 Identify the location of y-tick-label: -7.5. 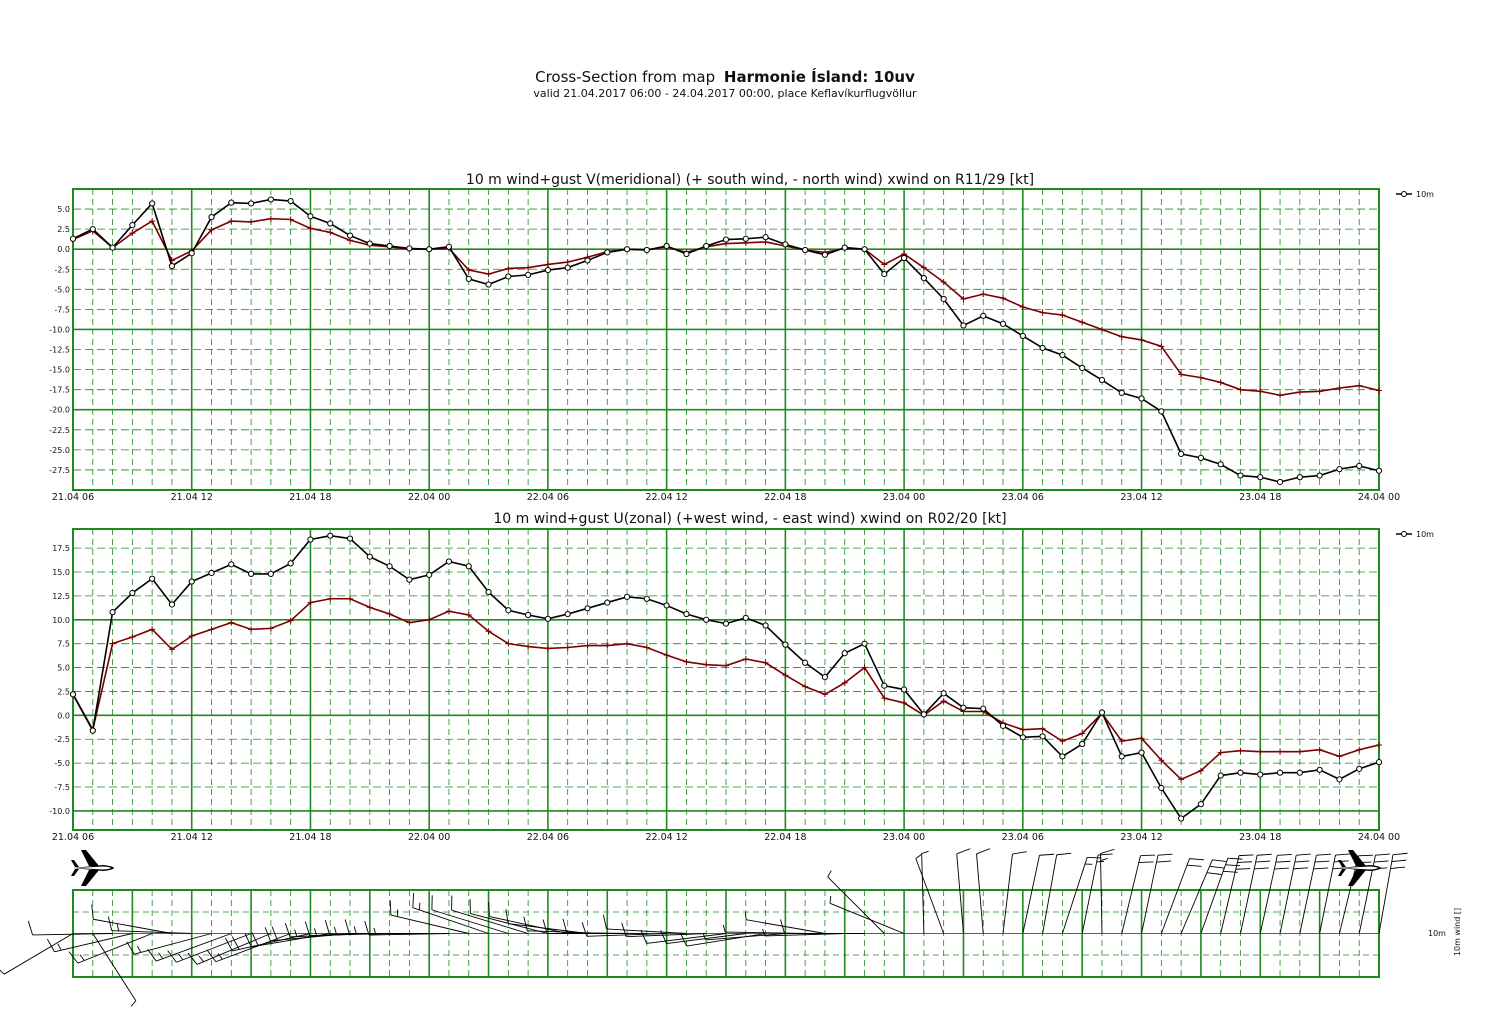
(62, 787).